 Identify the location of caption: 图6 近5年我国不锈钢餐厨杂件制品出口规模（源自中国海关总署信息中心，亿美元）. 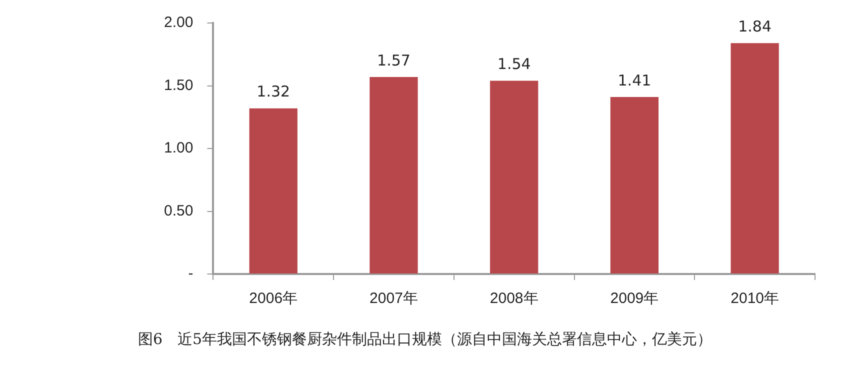
(425, 339).